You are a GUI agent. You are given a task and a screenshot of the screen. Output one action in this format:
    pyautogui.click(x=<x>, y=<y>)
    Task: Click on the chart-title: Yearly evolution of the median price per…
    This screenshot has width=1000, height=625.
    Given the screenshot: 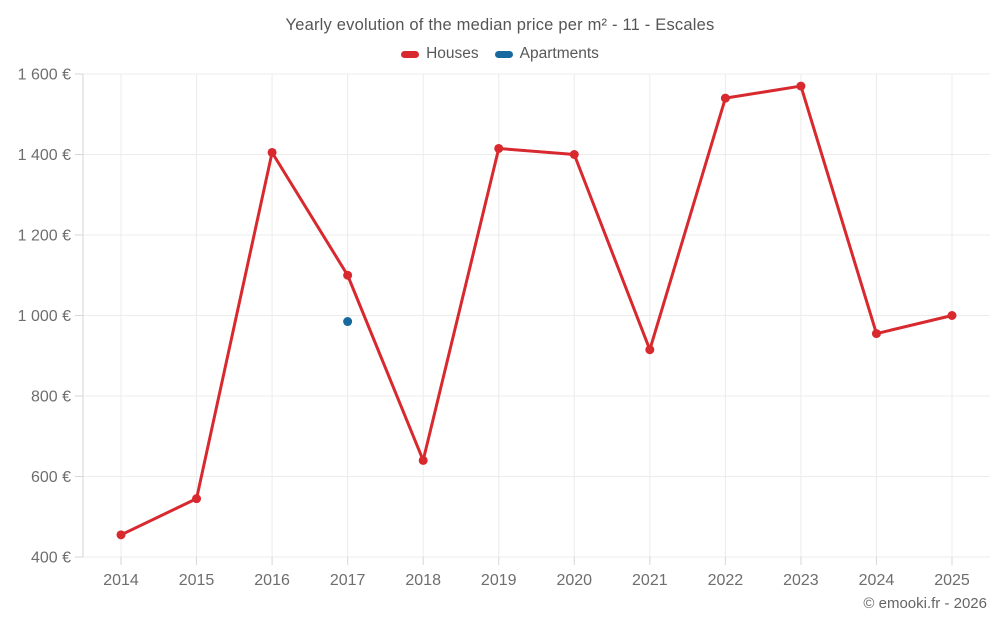 What is the action you would take?
    pyautogui.click(x=500, y=25)
    